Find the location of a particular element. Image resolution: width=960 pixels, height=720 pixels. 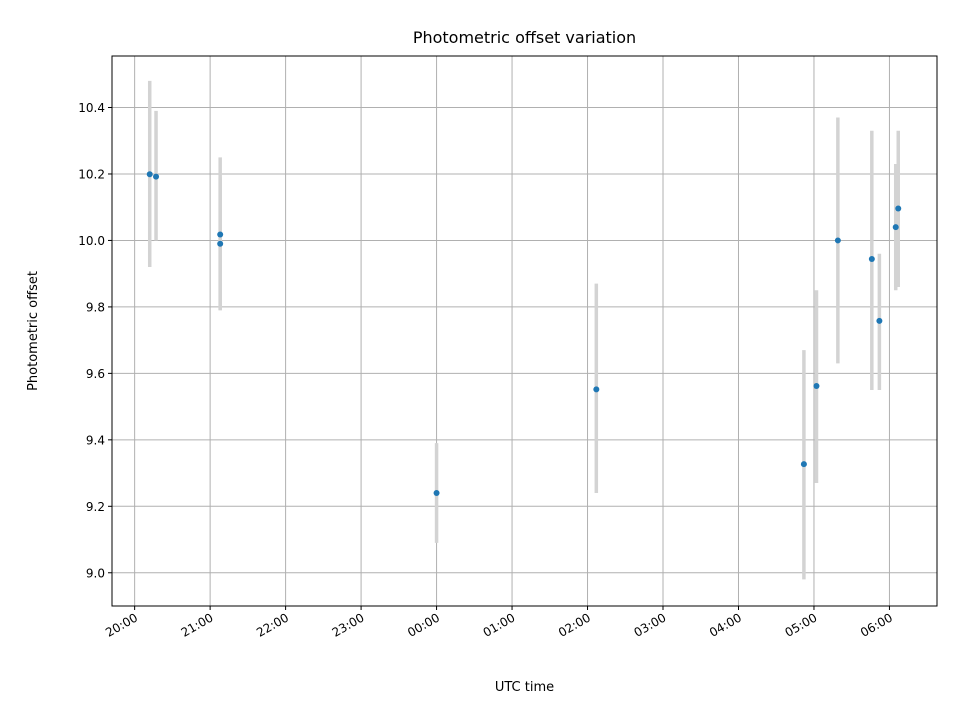

x-tick-label: 06:00 is located at coordinates (876, 624).